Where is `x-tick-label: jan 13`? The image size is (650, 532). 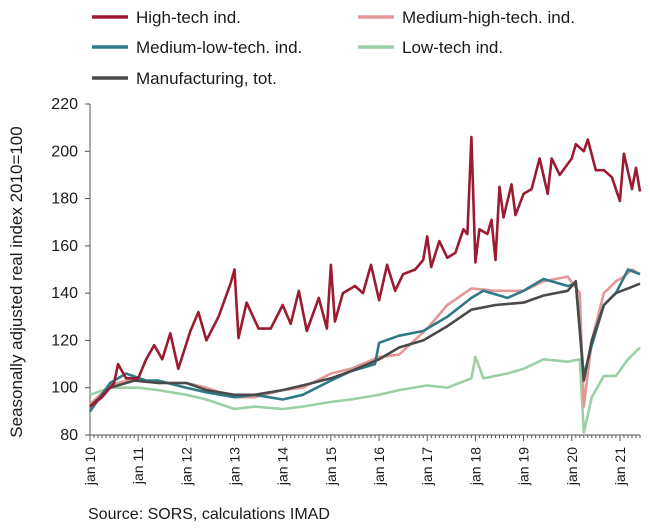 x-tick-label: jan 13 is located at coordinates (235, 466).